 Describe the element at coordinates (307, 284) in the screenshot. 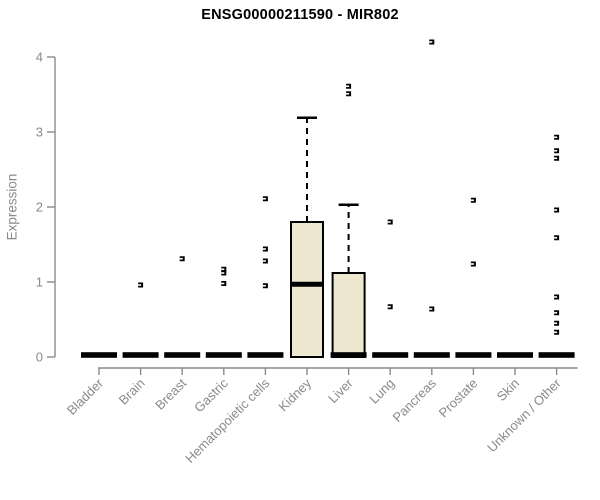

I see `median-line` at that location.